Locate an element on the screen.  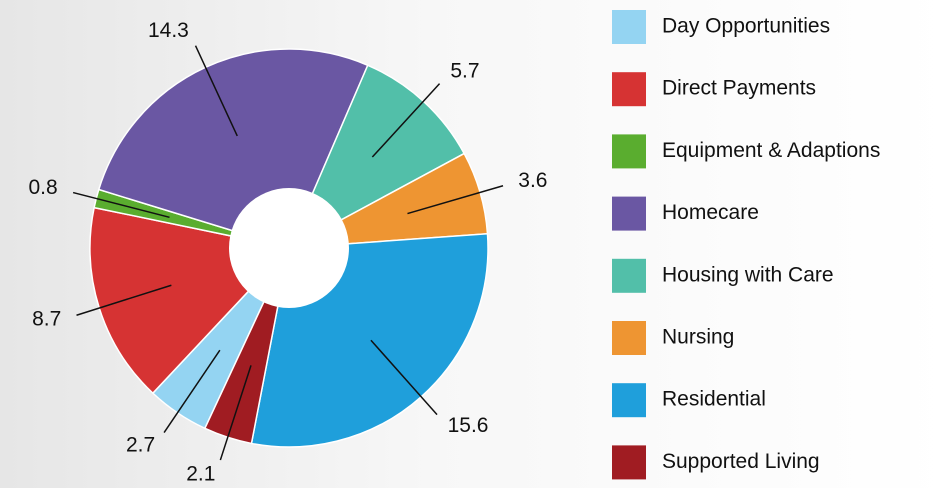
data-label: 15.6 is located at coordinates (468, 425).